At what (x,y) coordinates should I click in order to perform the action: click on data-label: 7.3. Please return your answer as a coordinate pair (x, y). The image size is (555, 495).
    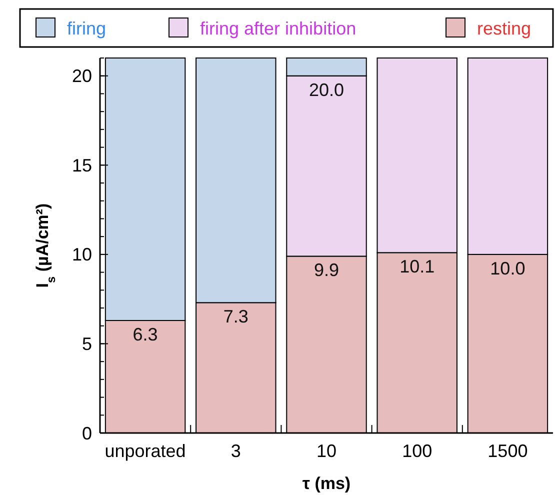
    Looking at the image, I should click on (235, 316).